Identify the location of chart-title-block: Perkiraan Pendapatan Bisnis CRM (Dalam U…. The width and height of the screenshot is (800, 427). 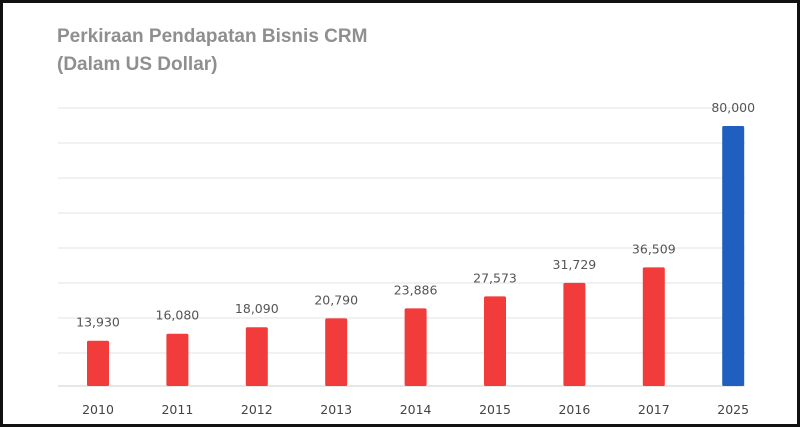
(212, 51).